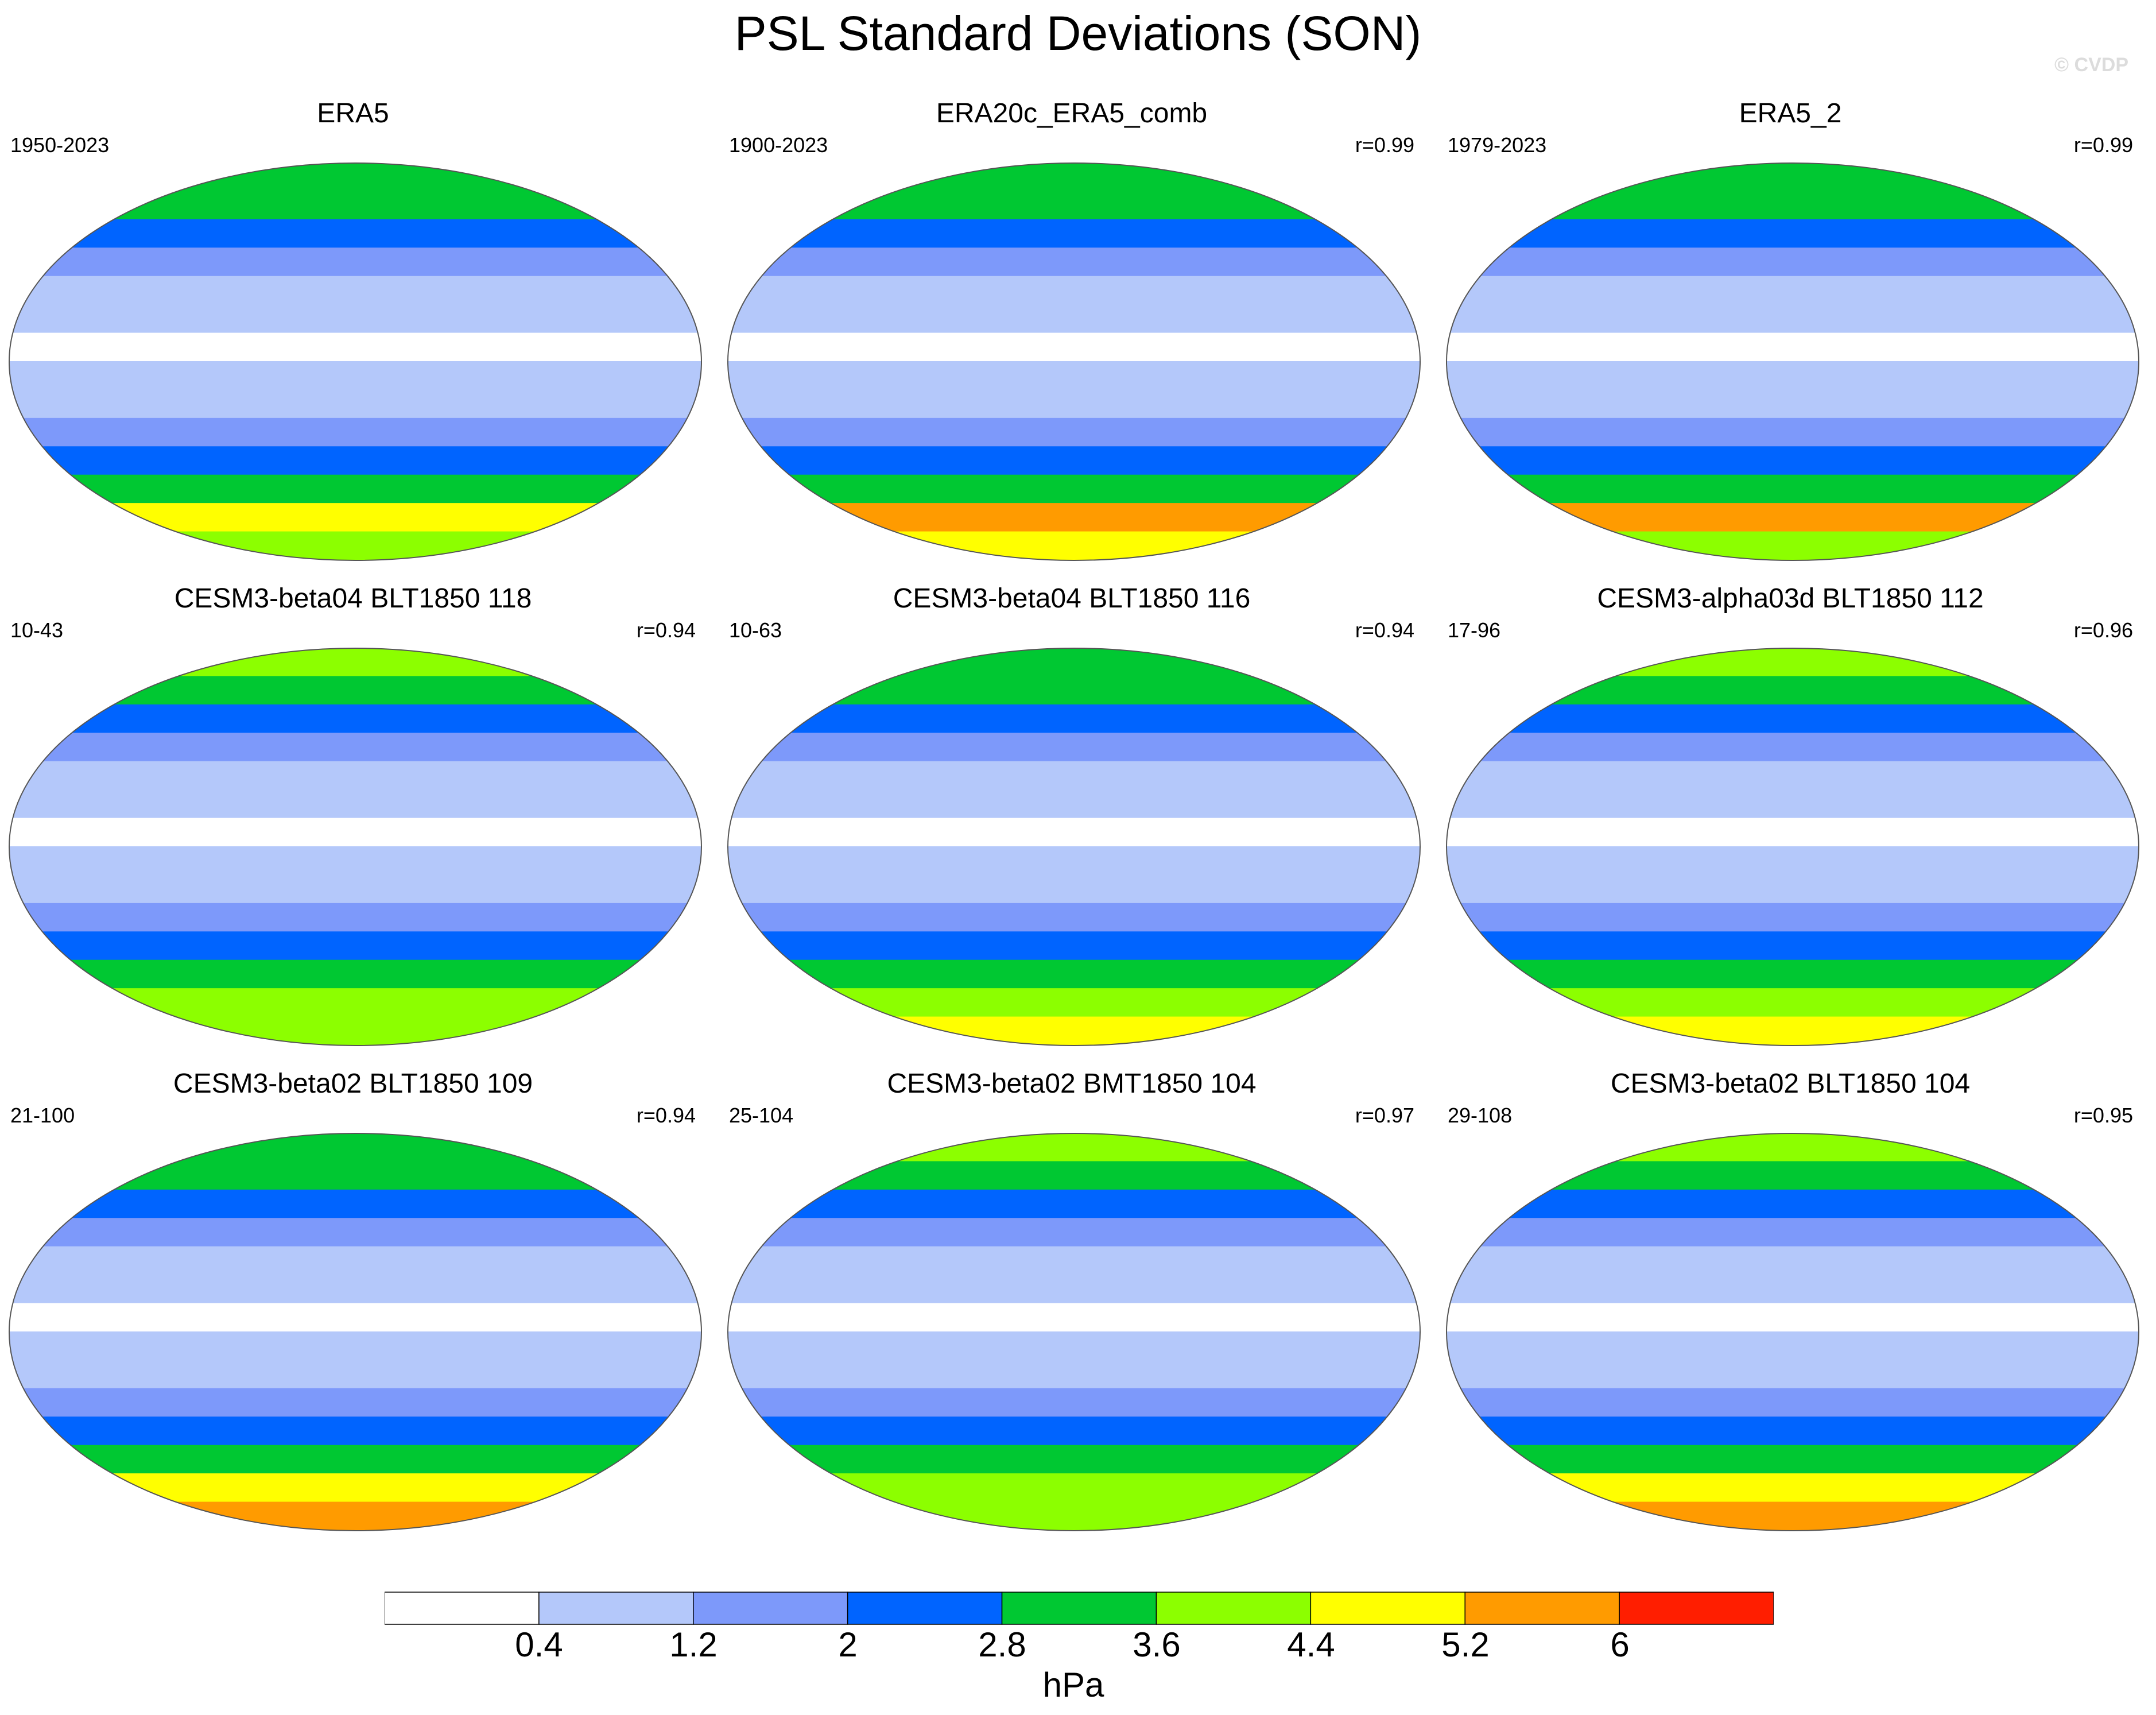  Describe the element at coordinates (37, 630) in the screenshot. I see `panel-years: 10-43` at that location.